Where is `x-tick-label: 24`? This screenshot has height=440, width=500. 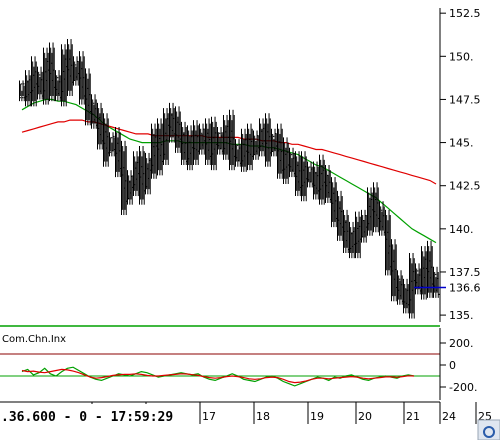 x-tick-label: 24 is located at coordinates (449, 416).